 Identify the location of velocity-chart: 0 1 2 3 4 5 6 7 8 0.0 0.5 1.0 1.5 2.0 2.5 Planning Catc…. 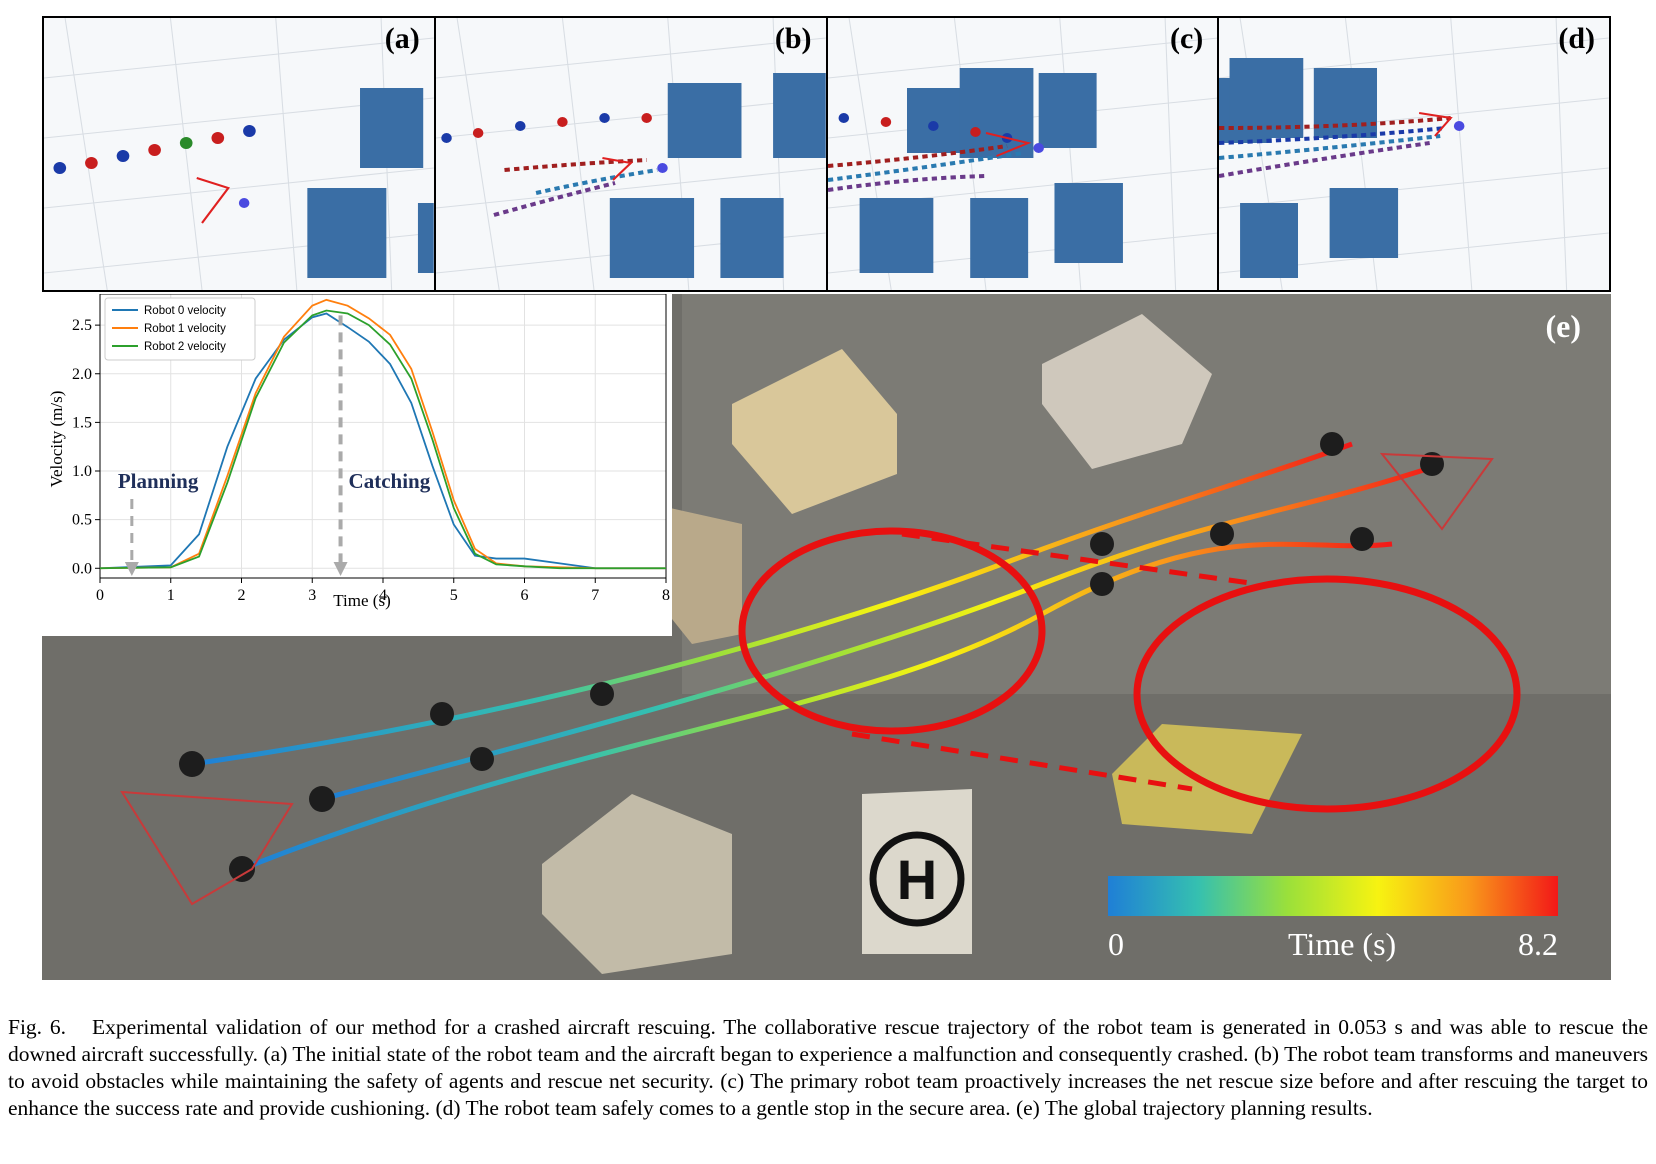
(357, 465).